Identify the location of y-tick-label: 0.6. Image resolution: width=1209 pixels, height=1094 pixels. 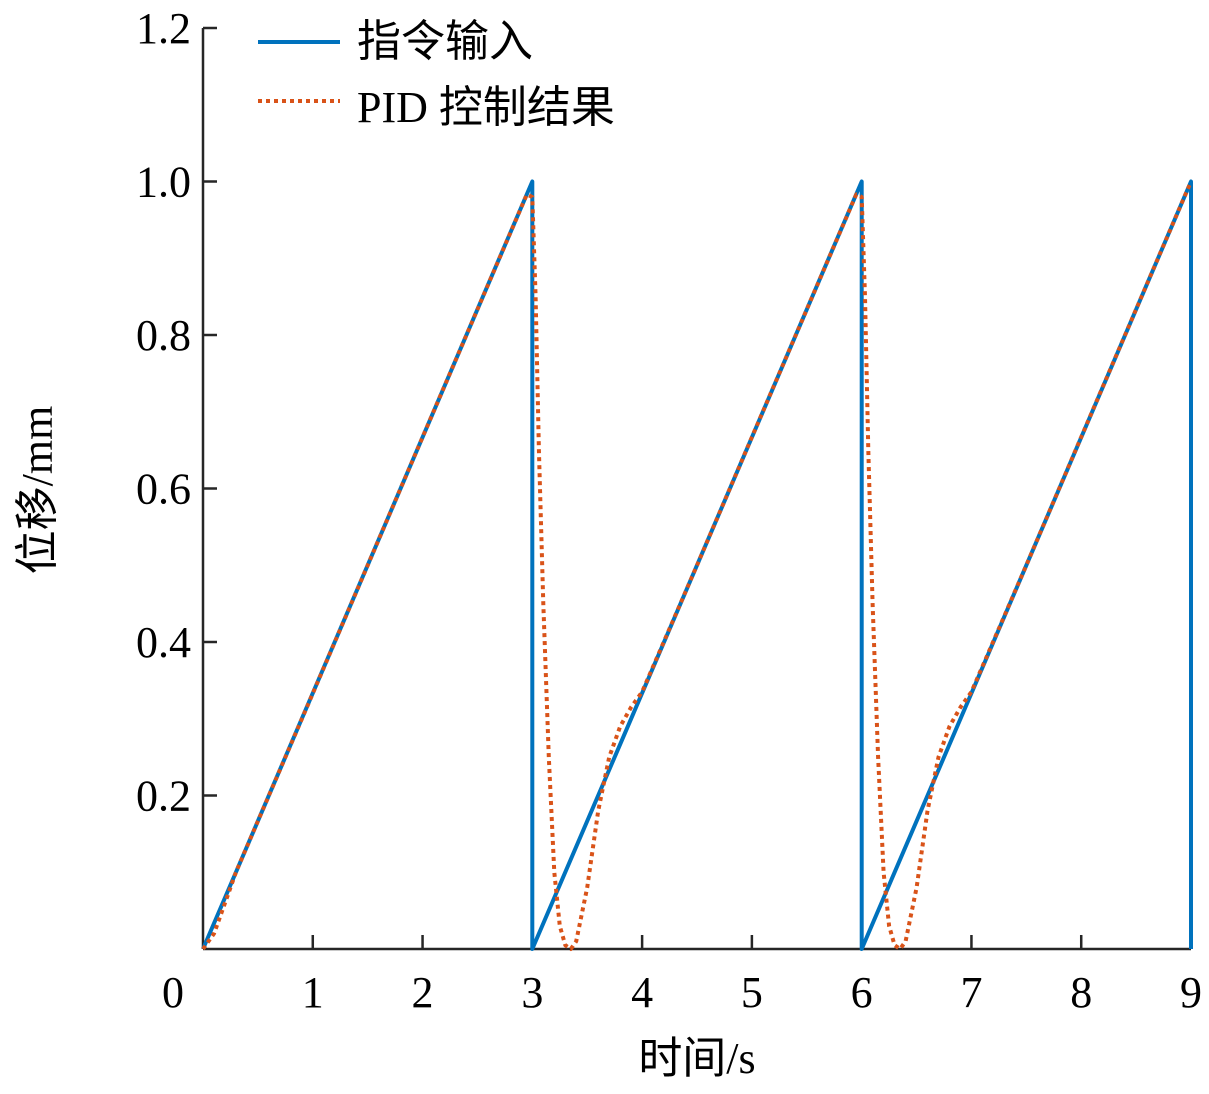
(163, 489).